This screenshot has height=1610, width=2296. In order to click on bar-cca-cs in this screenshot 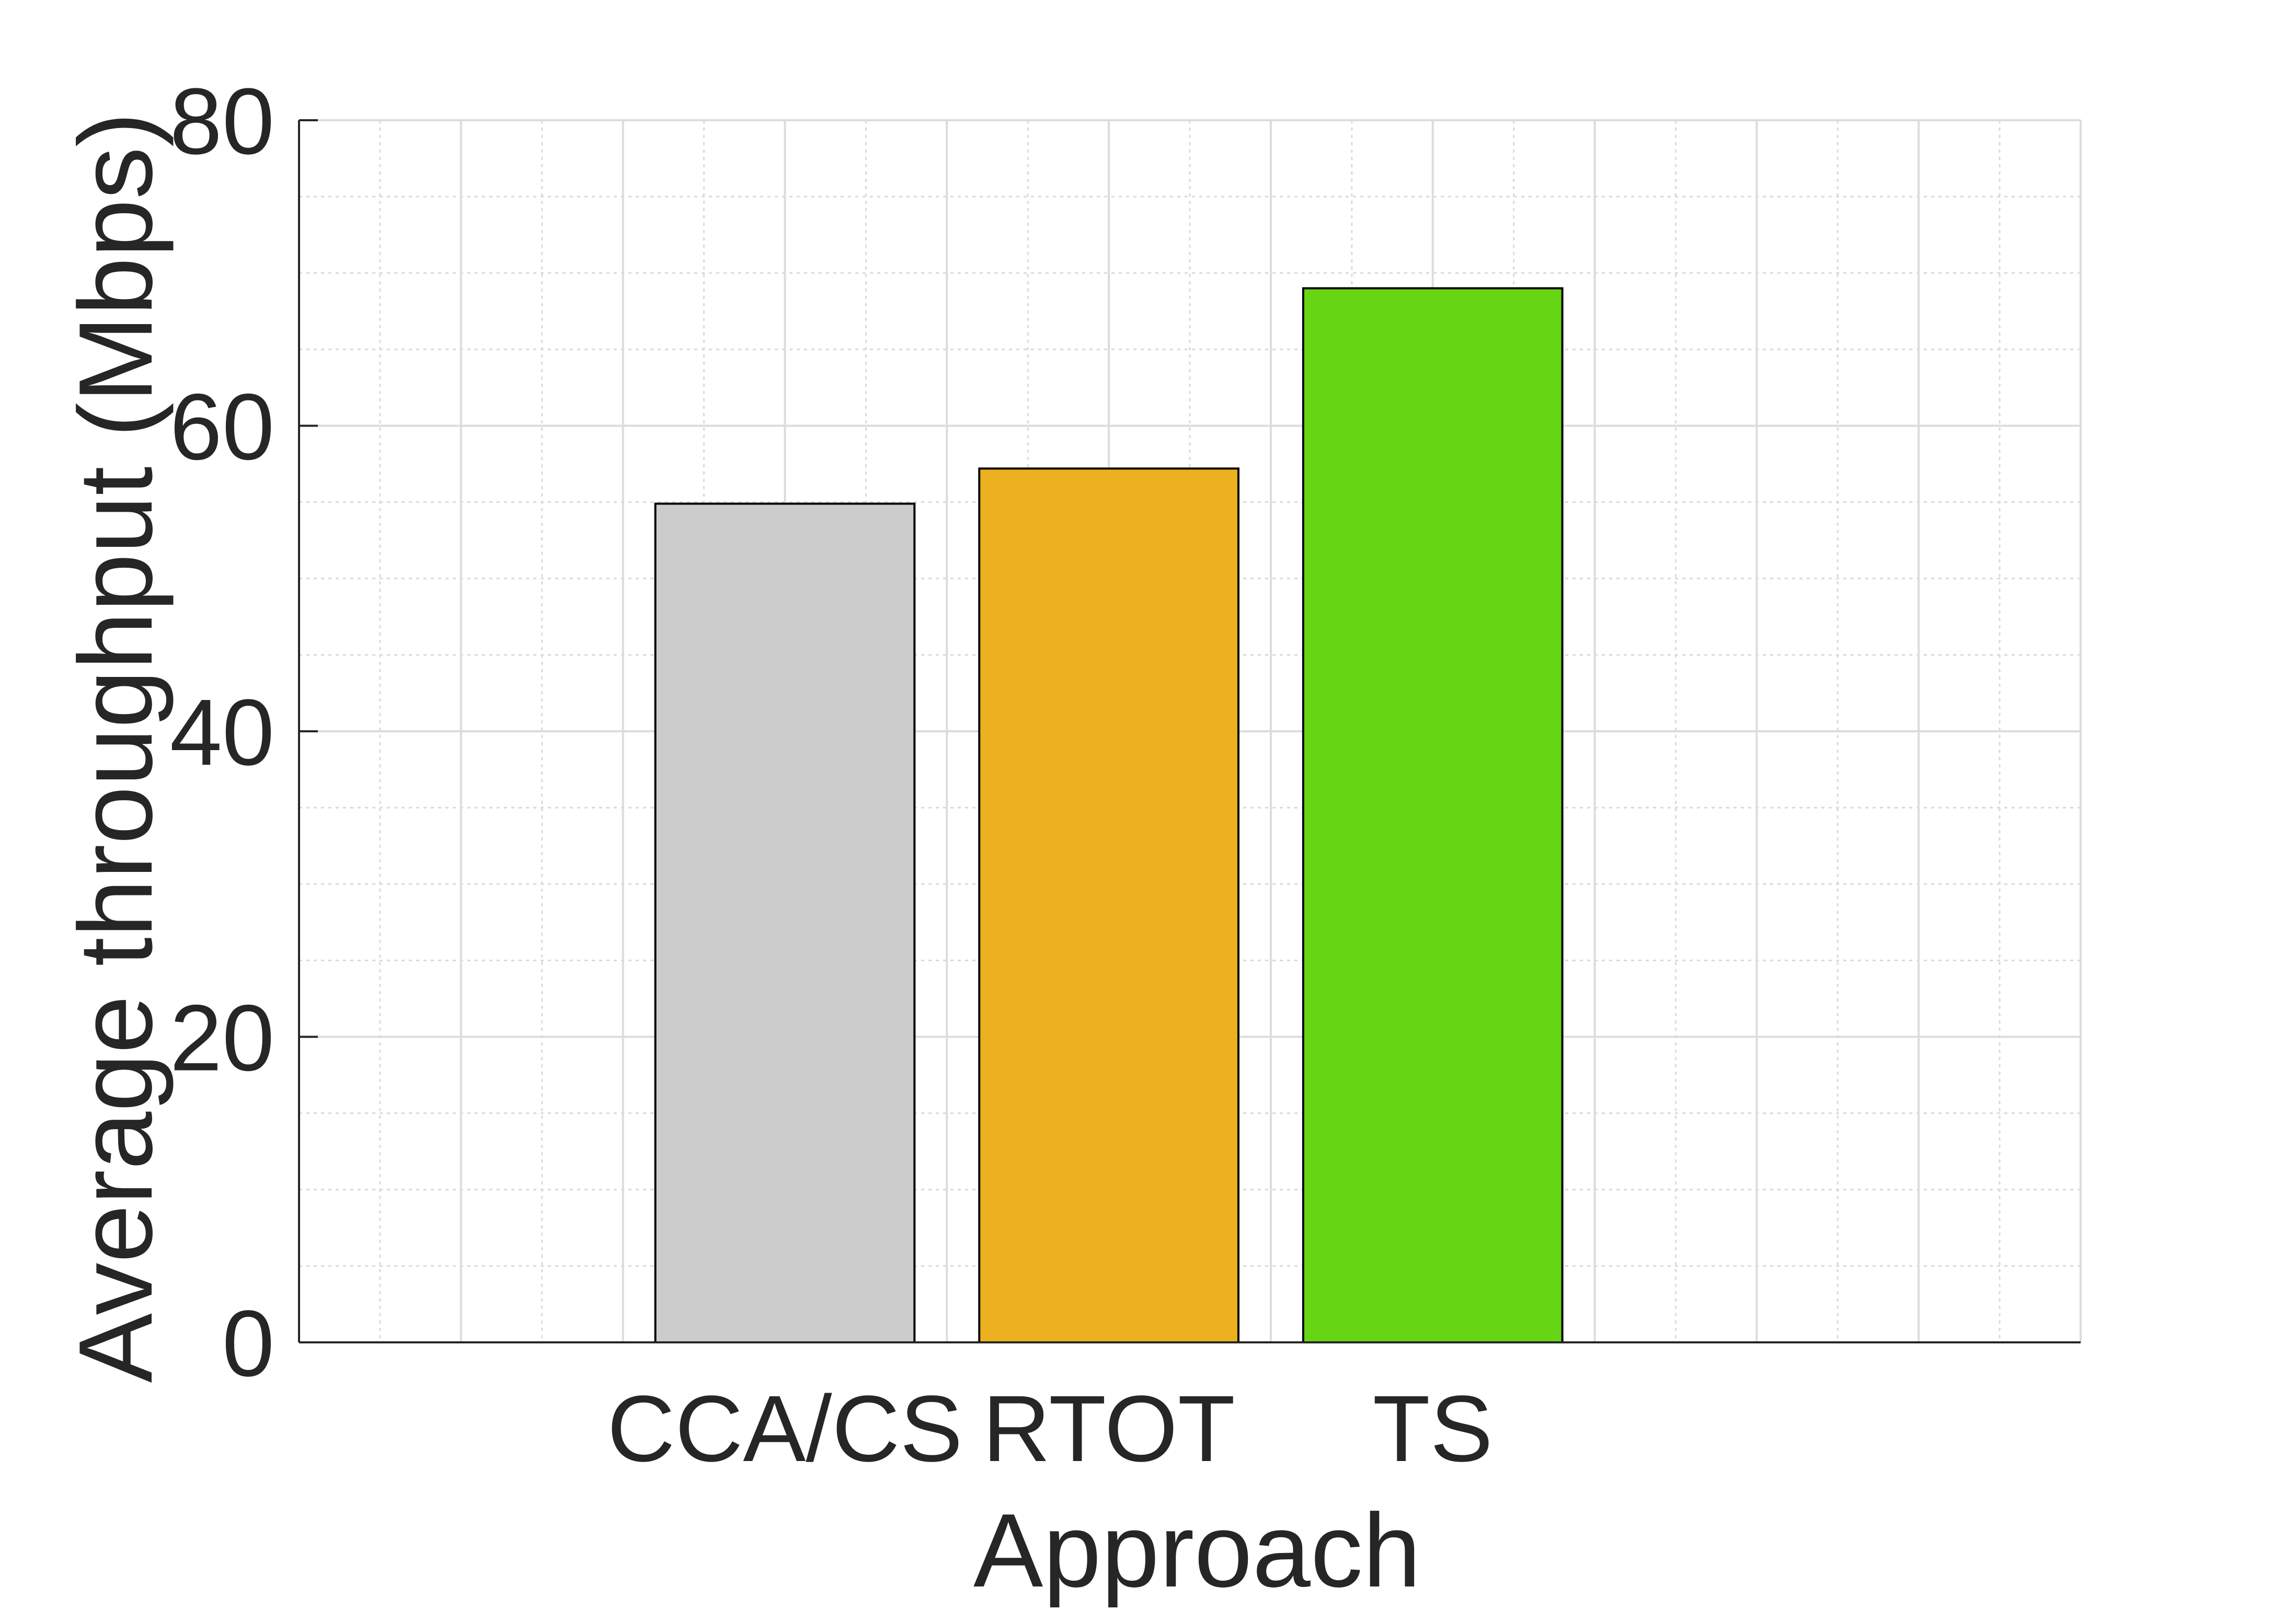, I will do `click(785, 922)`.